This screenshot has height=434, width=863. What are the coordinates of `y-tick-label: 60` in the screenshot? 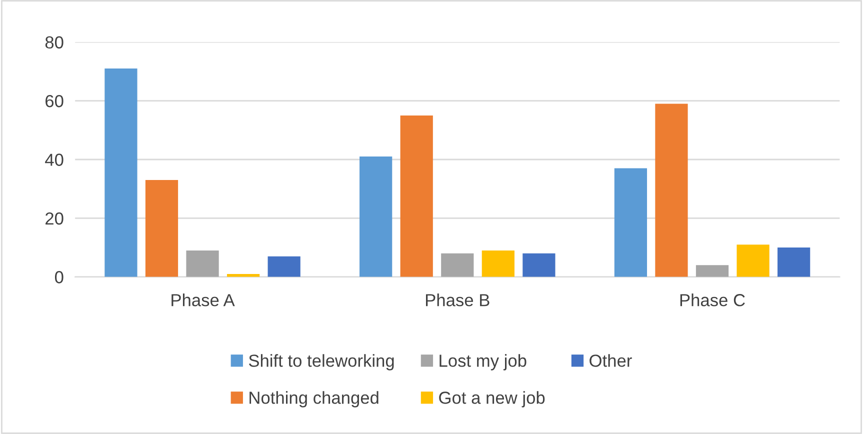 It's located at (55, 101).